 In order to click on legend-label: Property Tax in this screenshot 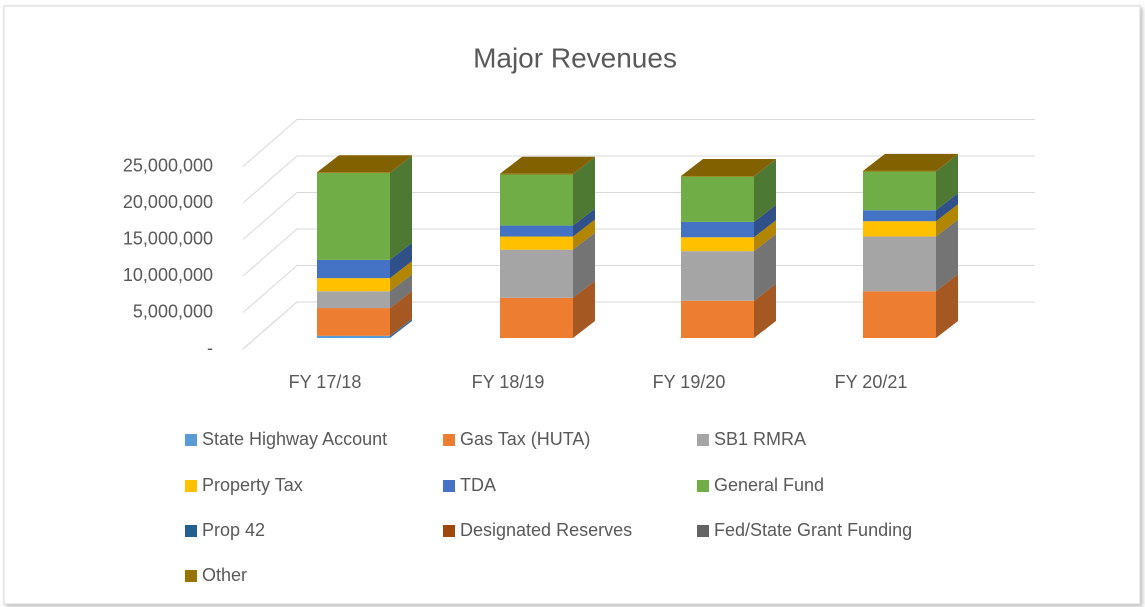, I will do `click(252, 485)`.